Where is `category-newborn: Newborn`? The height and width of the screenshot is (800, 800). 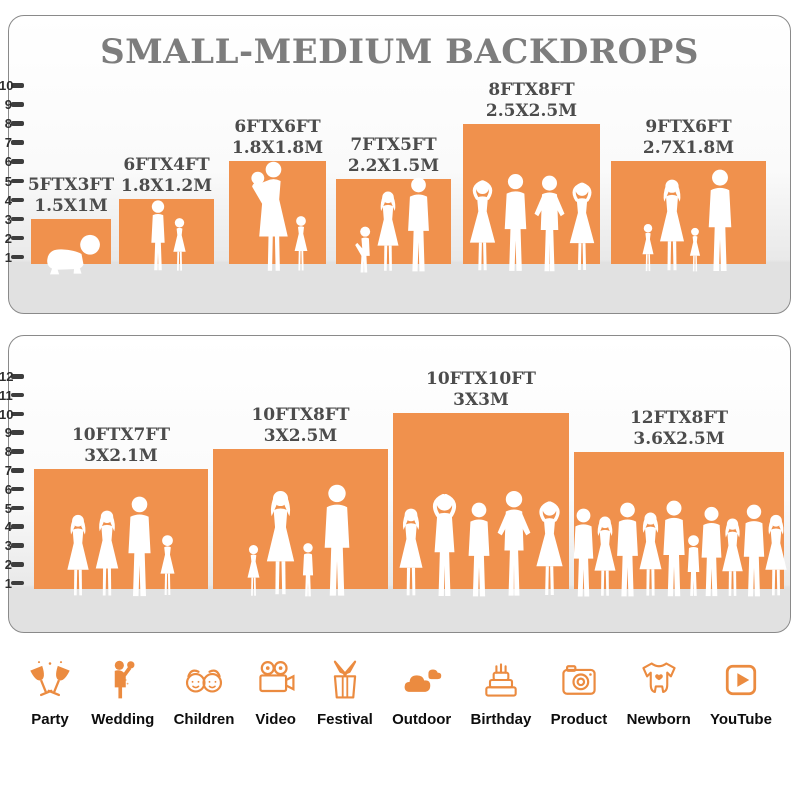 category-newborn: Newborn is located at coordinates (659, 692).